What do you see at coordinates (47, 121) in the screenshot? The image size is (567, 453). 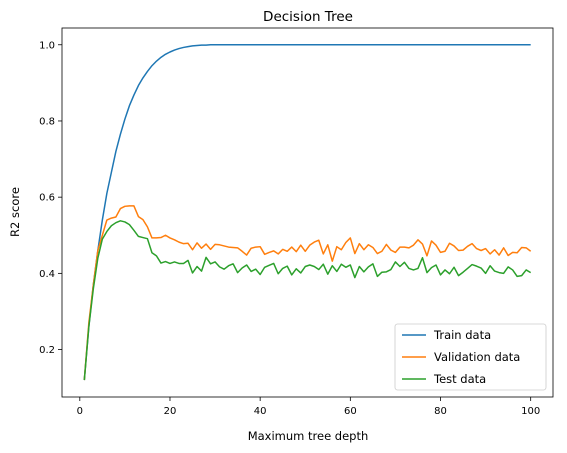 I see `y-tick-label: 0.8` at bounding box center [47, 121].